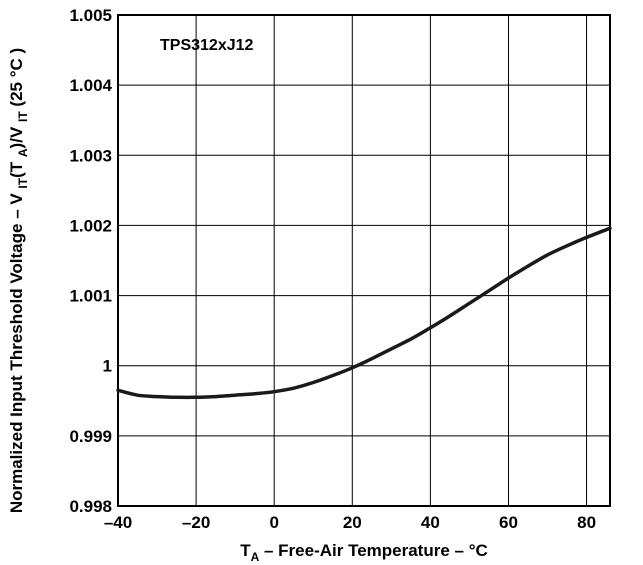 The image size is (643, 565). I want to click on x-tick-label: 40, so click(430, 522).